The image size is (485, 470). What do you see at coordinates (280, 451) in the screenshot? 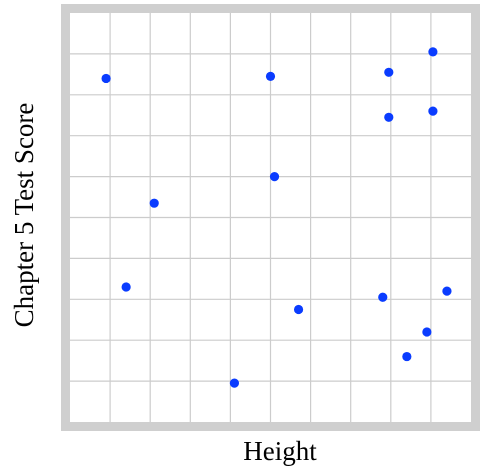
I see `x-axis-label: Height` at bounding box center [280, 451].